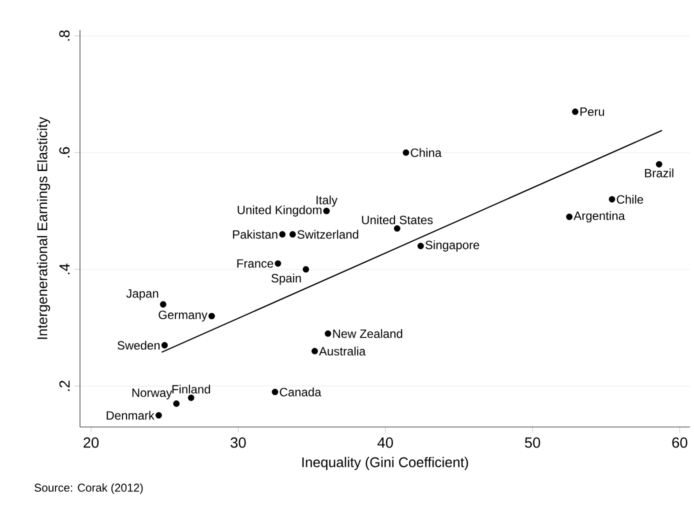 The width and height of the screenshot is (694, 510). What do you see at coordinates (280, 211) in the screenshot?
I see `annotation: United Kingdom` at bounding box center [280, 211].